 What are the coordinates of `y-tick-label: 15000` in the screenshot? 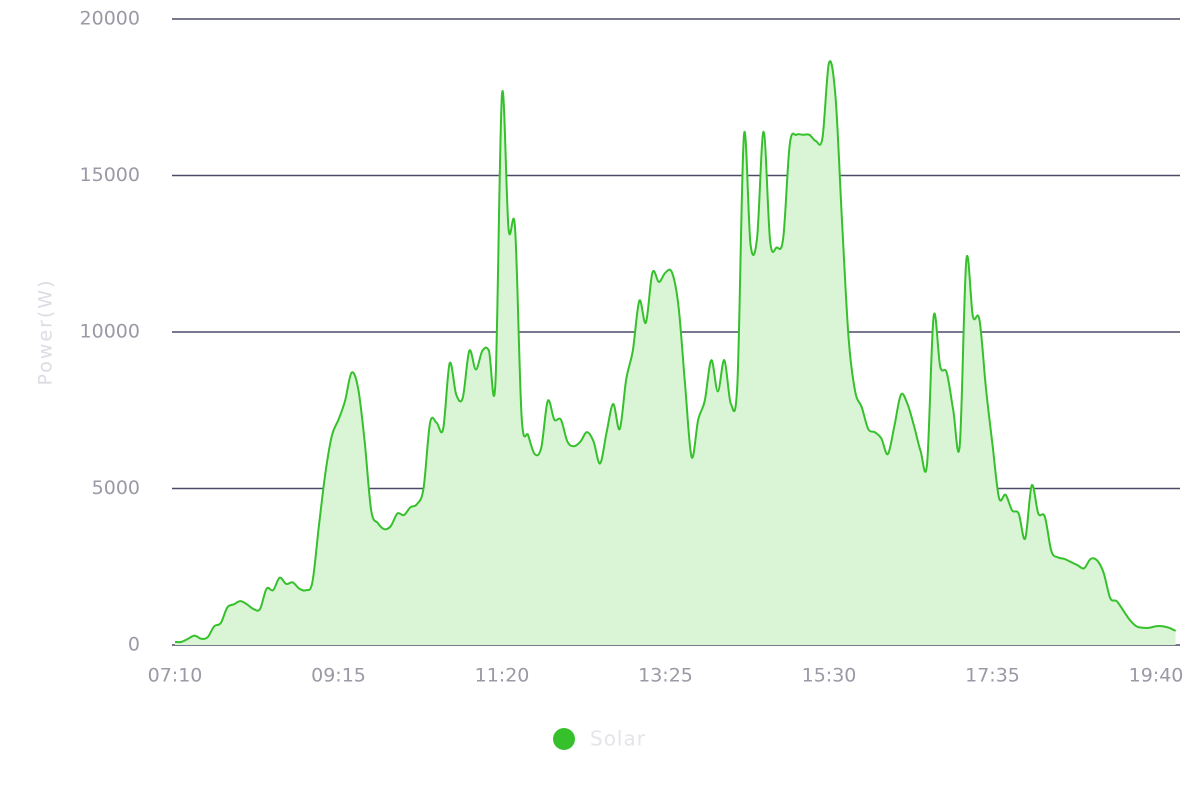 It's located at (110, 175).